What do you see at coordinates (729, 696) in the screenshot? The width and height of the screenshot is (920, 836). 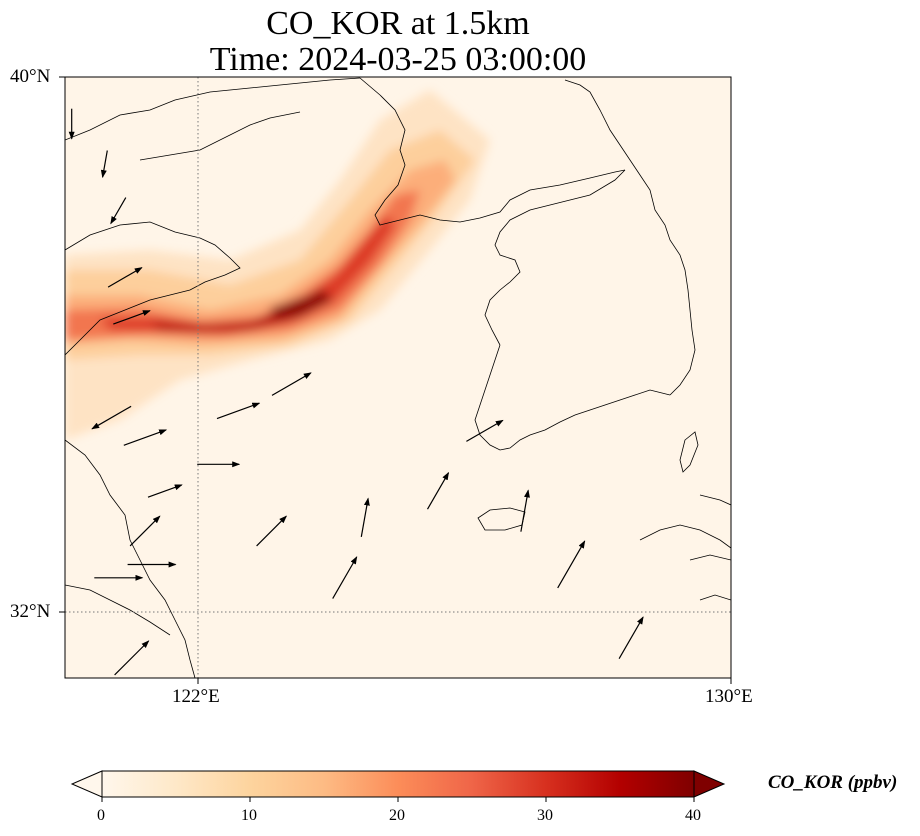 I see `lon-tick-130E: 130°E` at bounding box center [729, 696].